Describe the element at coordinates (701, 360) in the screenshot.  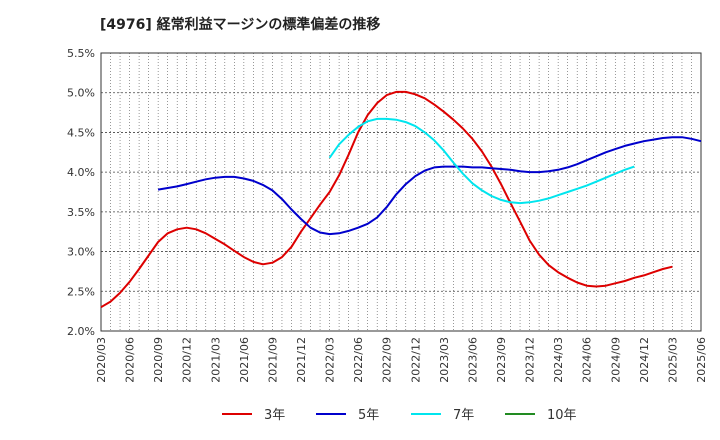
I see `x-tick-label: 2025/06` at that location.